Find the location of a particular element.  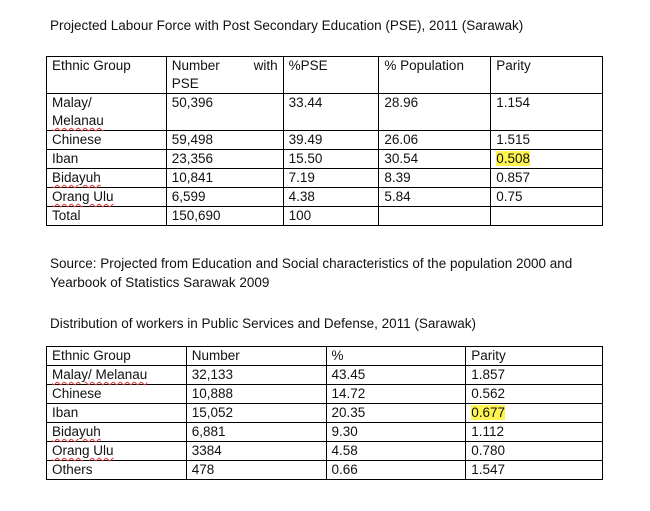

cell-pse: 4.38 is located at coordinates (331, 197).